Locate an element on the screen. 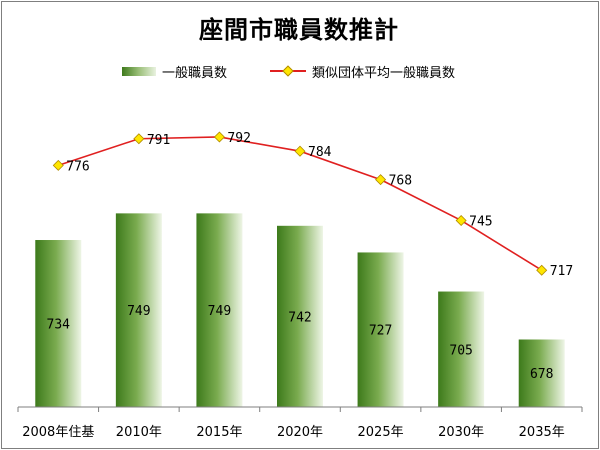 This screenshot has width=600, height=450. legend: 一般職員数 類似団体平均一般職員数 is located at coordinates (299, 71).